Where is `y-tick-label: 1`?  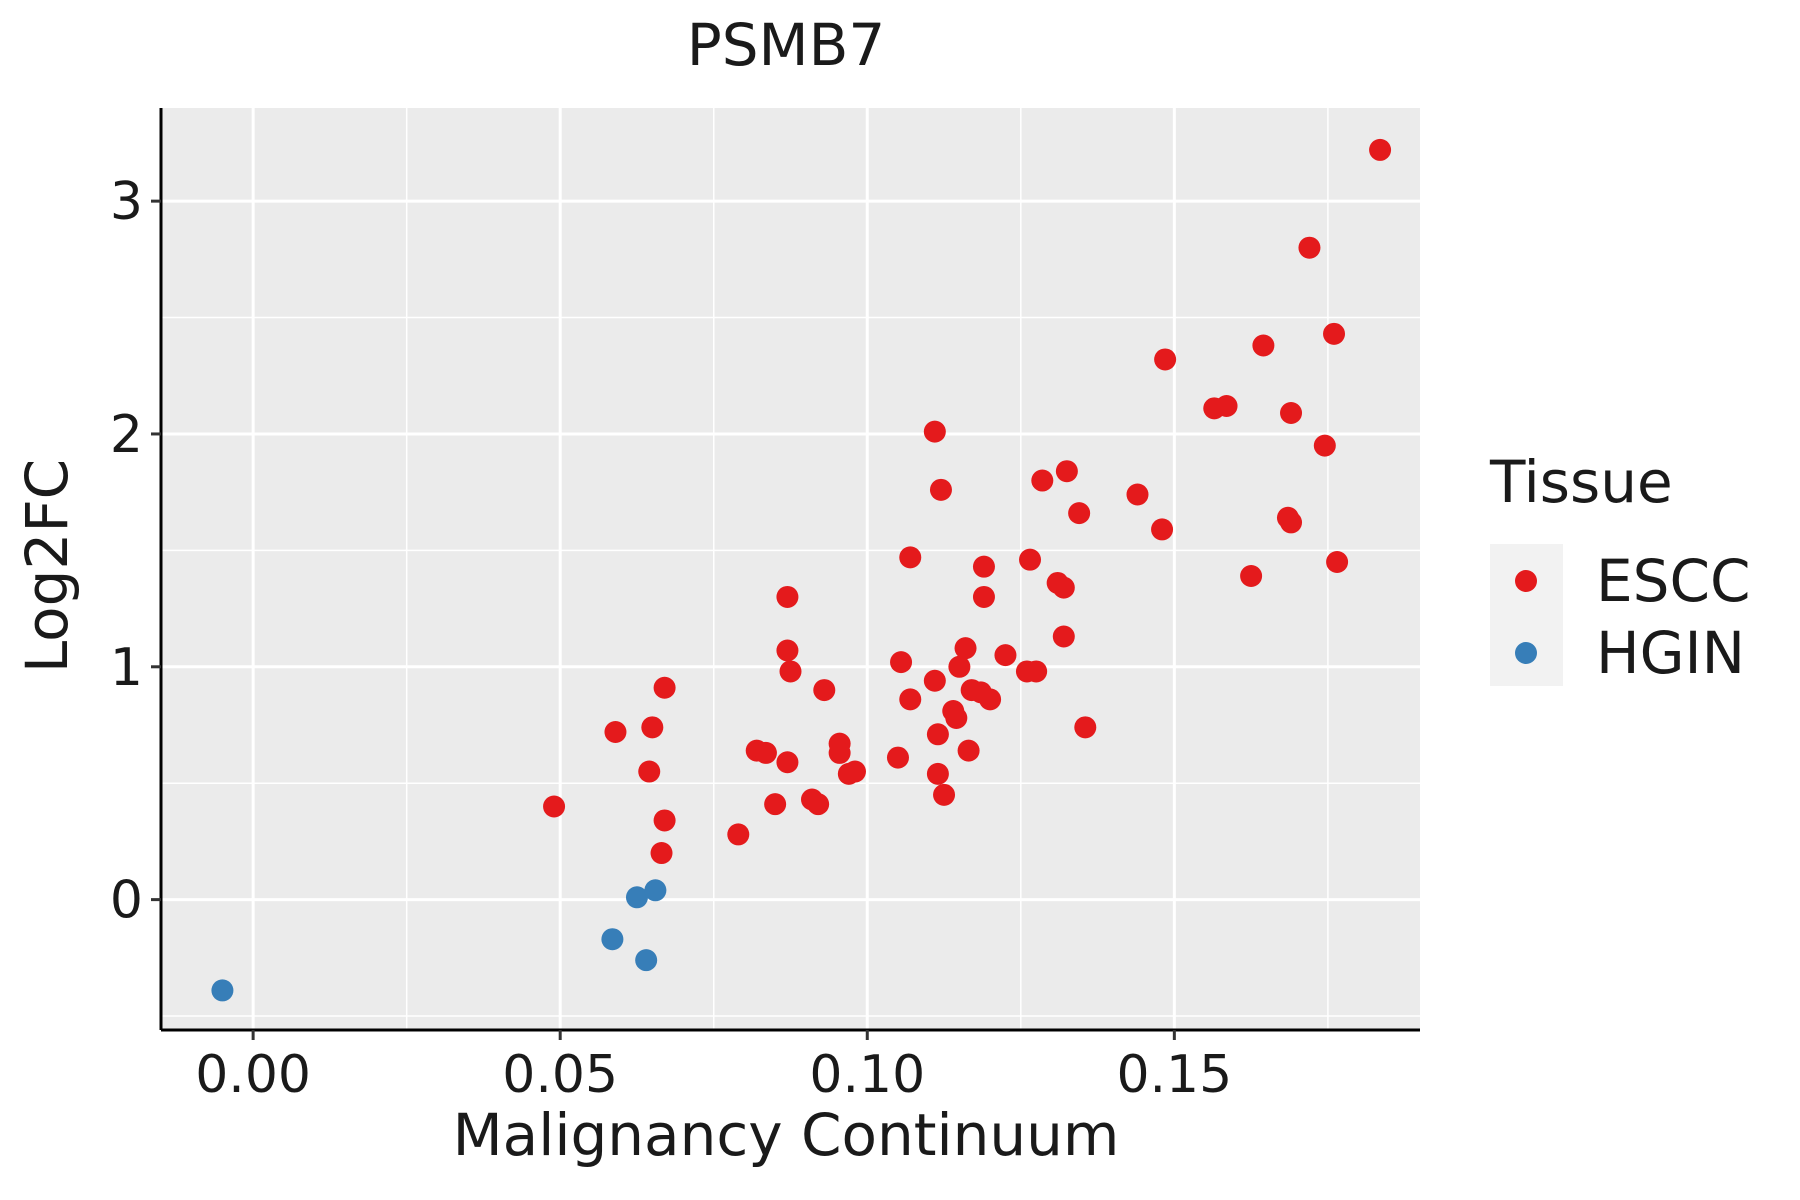 y-tick-label: 1 is located at coordinates (126, 668).